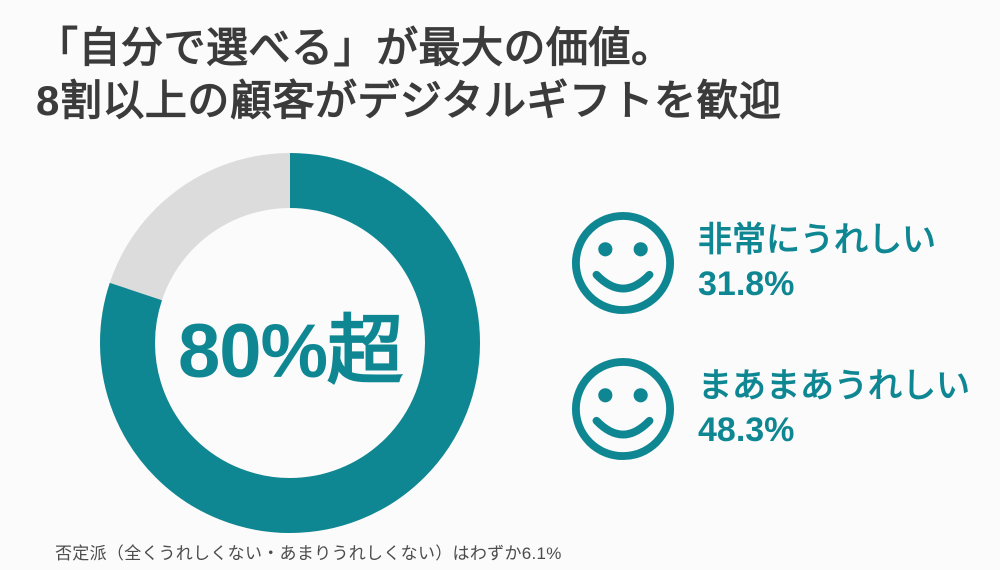 Image resolution: width=1000 pixels, height=570 pixels. I want to click on page-title: 「自分で選べる」が最大の価値。 8割以上の顧客がデジタルギフトを歓迎, so click(409, 74).